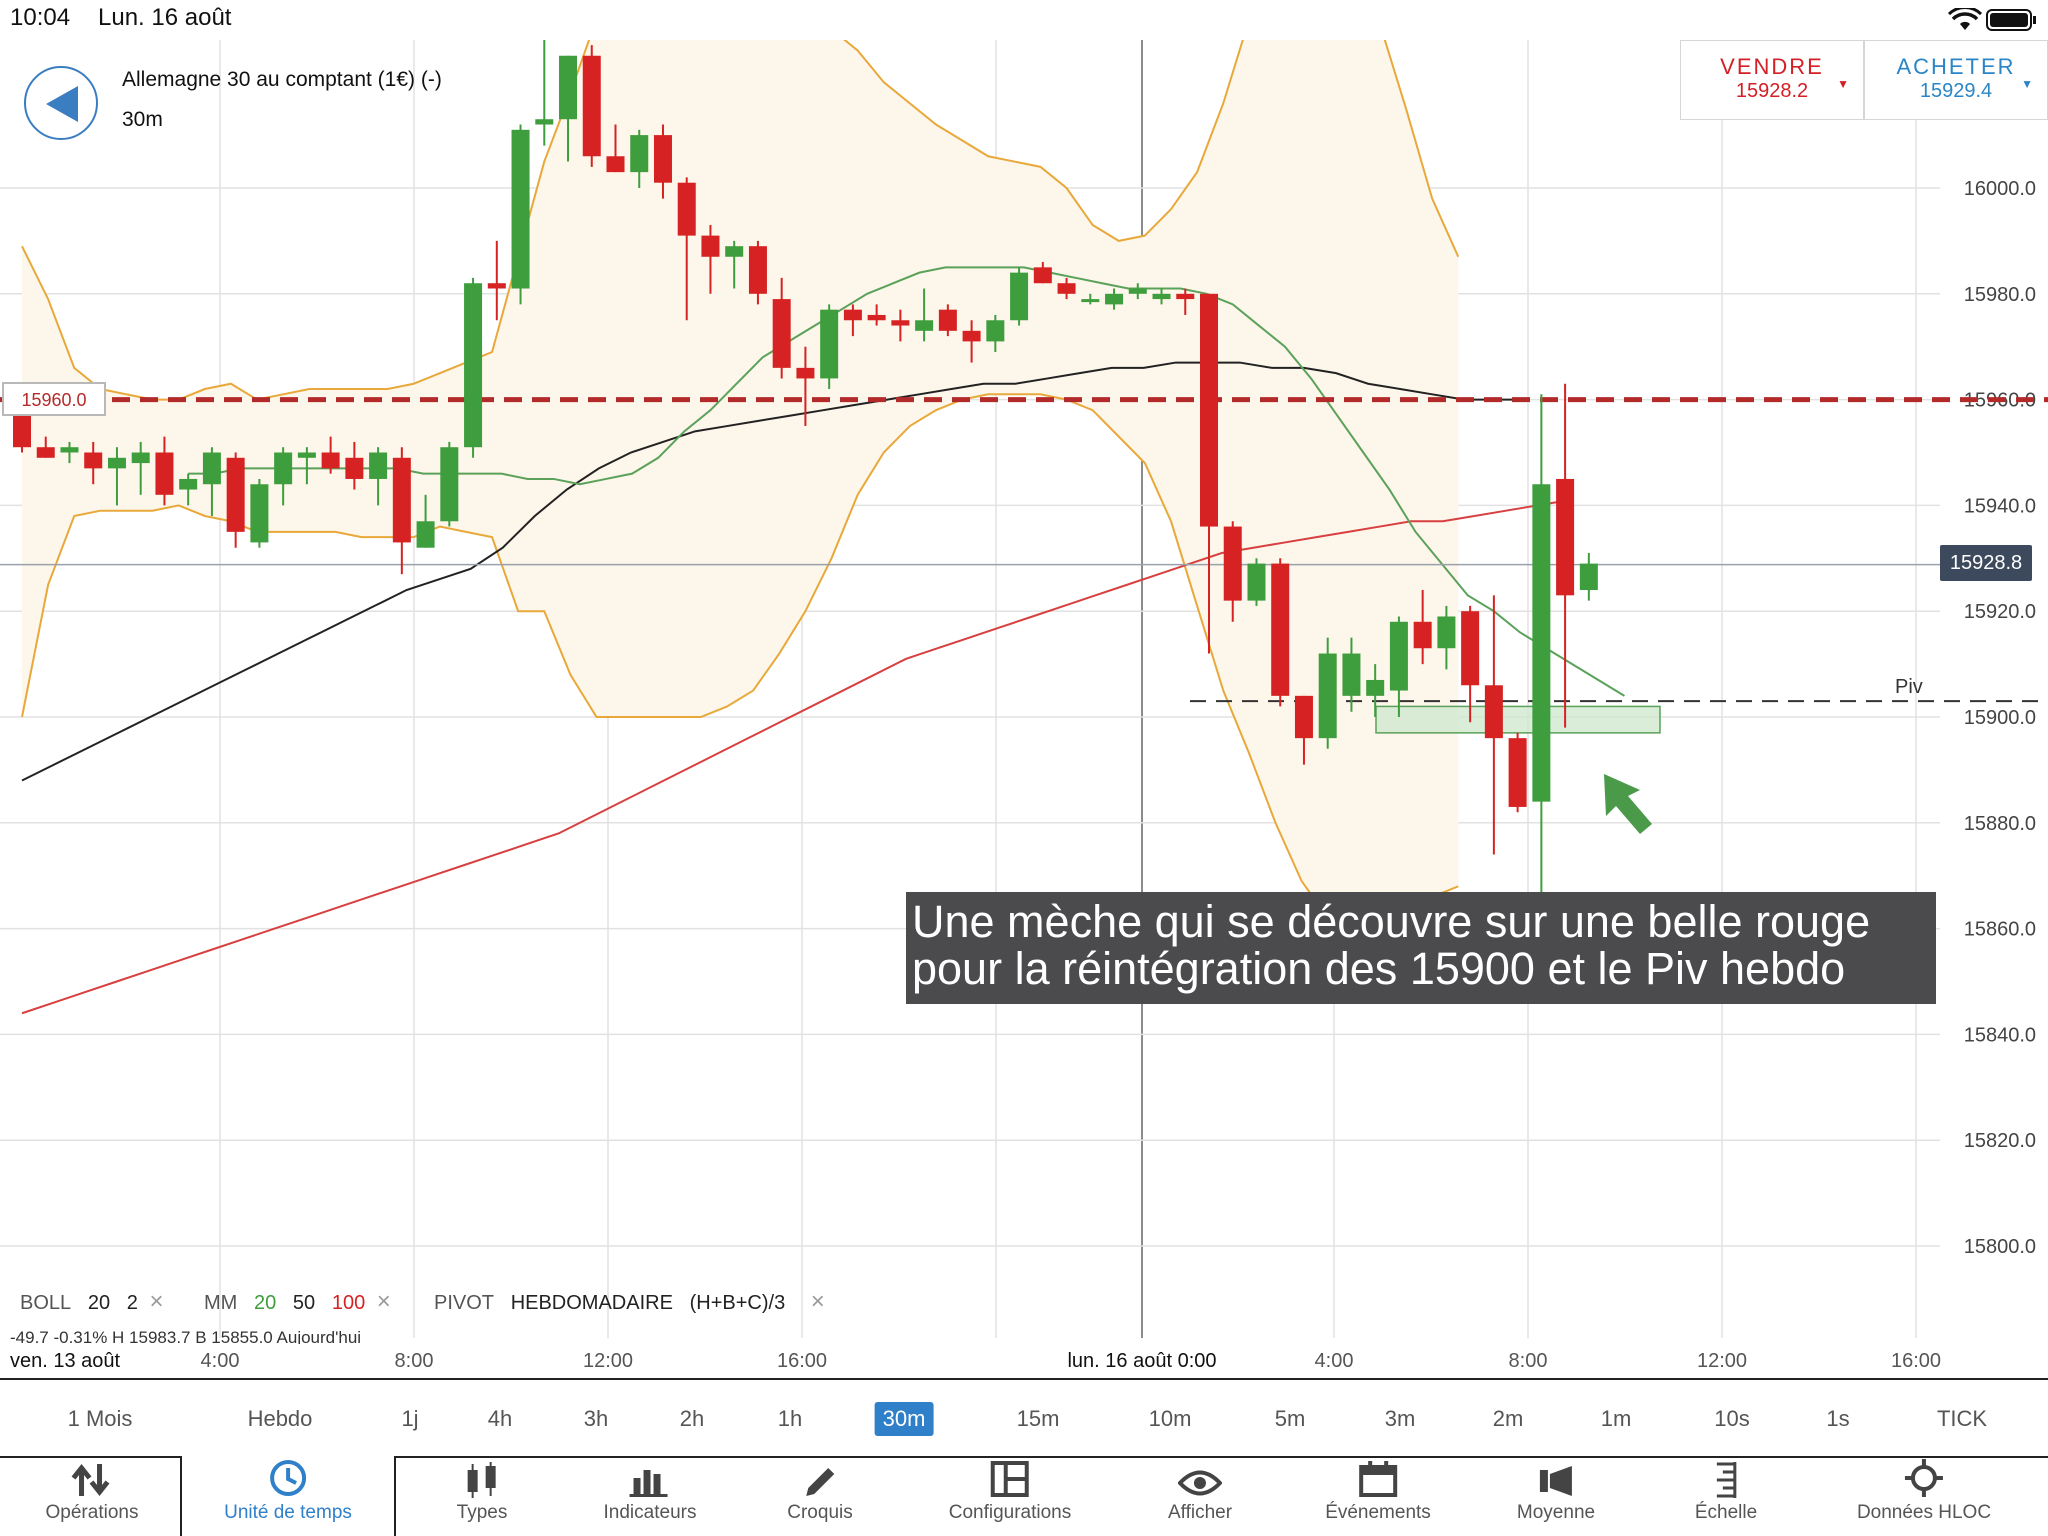 The width and height of the screenshot is (2048, 1536). Describe the element at coordinates (100, 1418) in the screenshot. I see `timescale-1-mois: 1 Mois` at that location.